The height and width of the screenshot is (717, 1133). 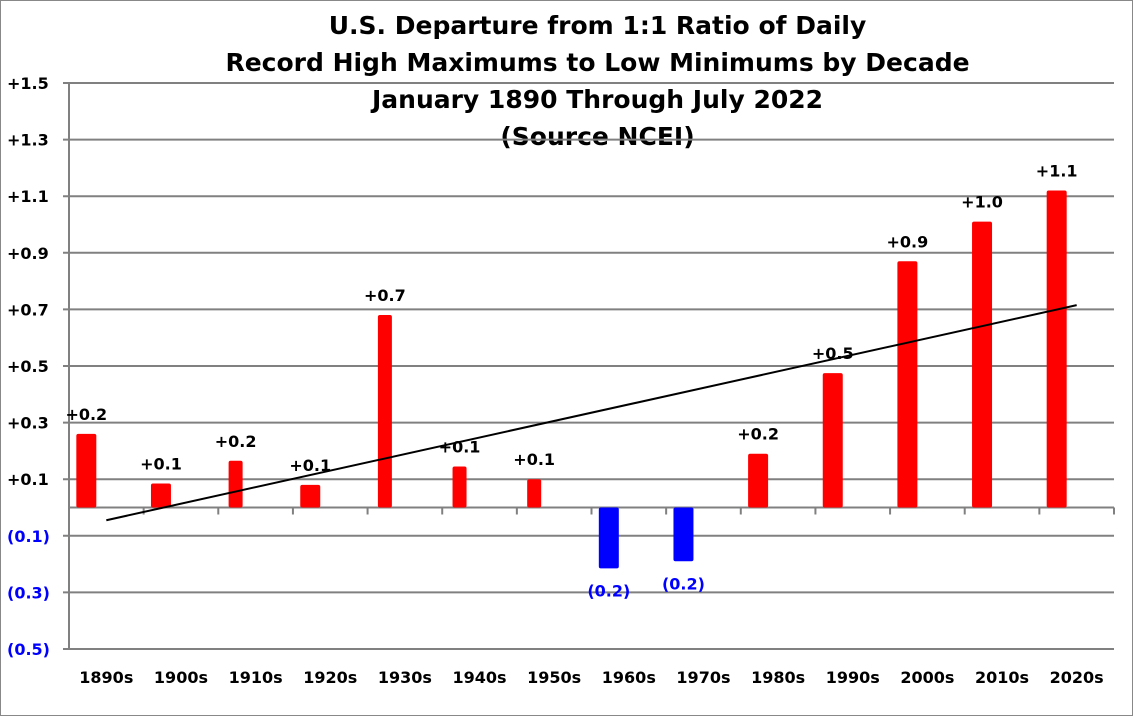 What do you see at coordinates (853, 677) in the screenshot?
I see `x-tick-label: 1990s` at bounding box center [853, 677].